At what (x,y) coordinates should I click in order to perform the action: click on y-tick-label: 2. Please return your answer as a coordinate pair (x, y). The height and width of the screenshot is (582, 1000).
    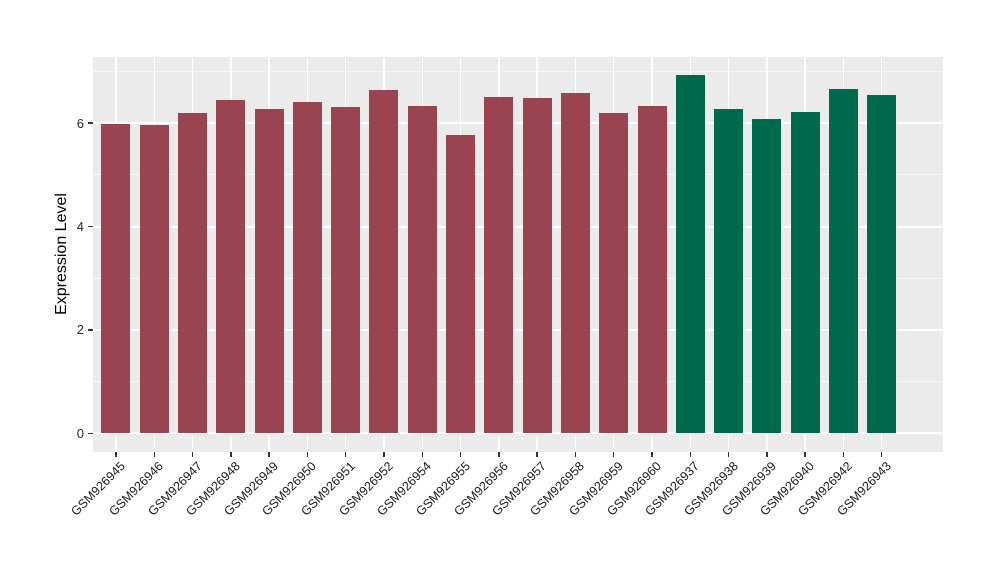
    Looking at the image, I should click on (80, 330).